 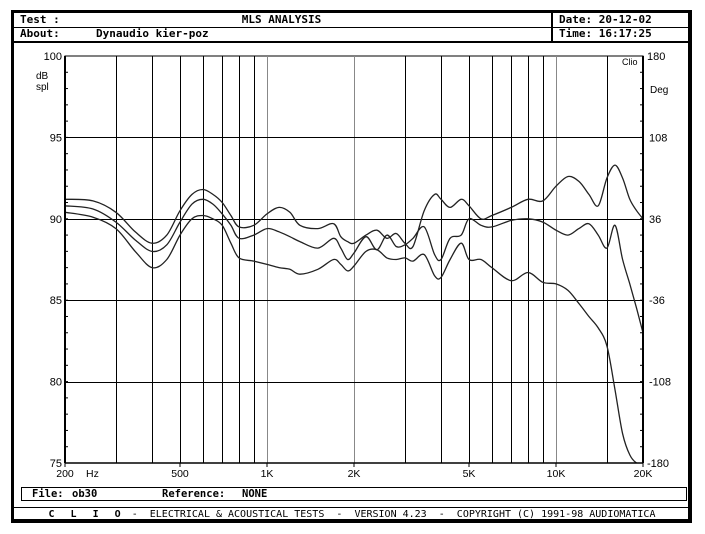 I want to click on about-label: About:, so click(x=40, y=33).